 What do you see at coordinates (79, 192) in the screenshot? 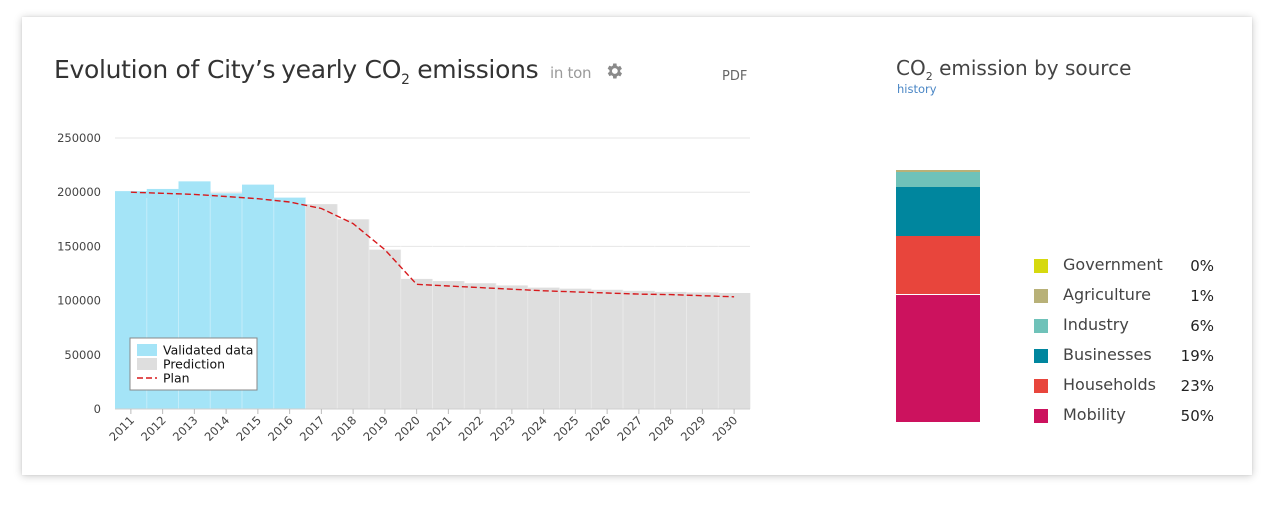
I see `y-tick-label: 200000` at bounding box center [79, 192].